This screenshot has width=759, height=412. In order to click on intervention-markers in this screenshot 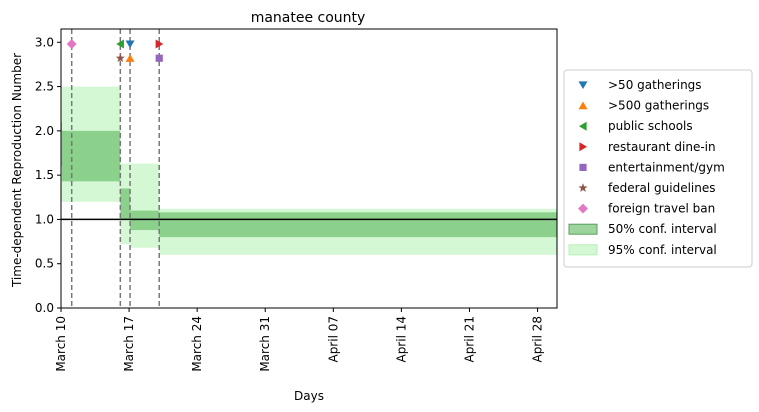, I will do `click(115, 51)`.